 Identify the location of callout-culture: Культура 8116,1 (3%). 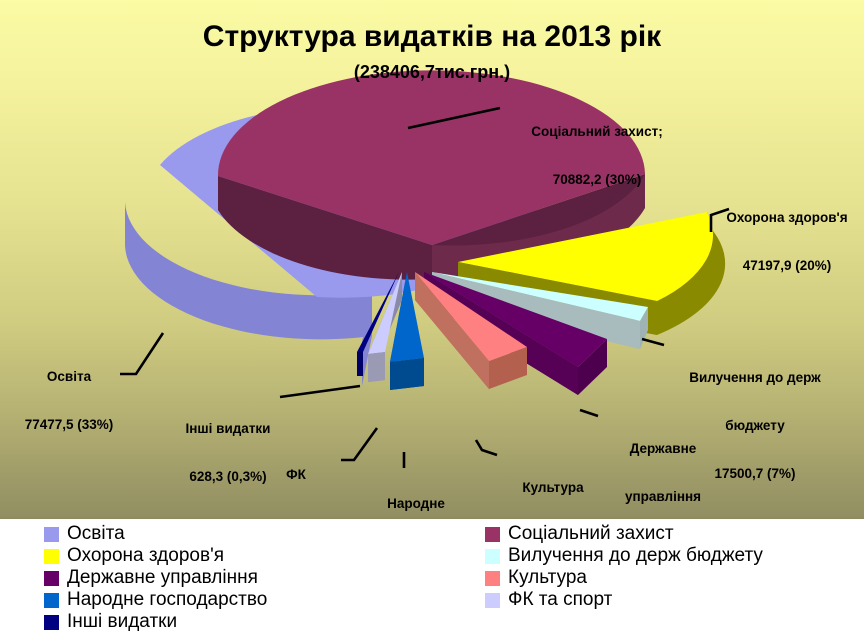
(553, 487).